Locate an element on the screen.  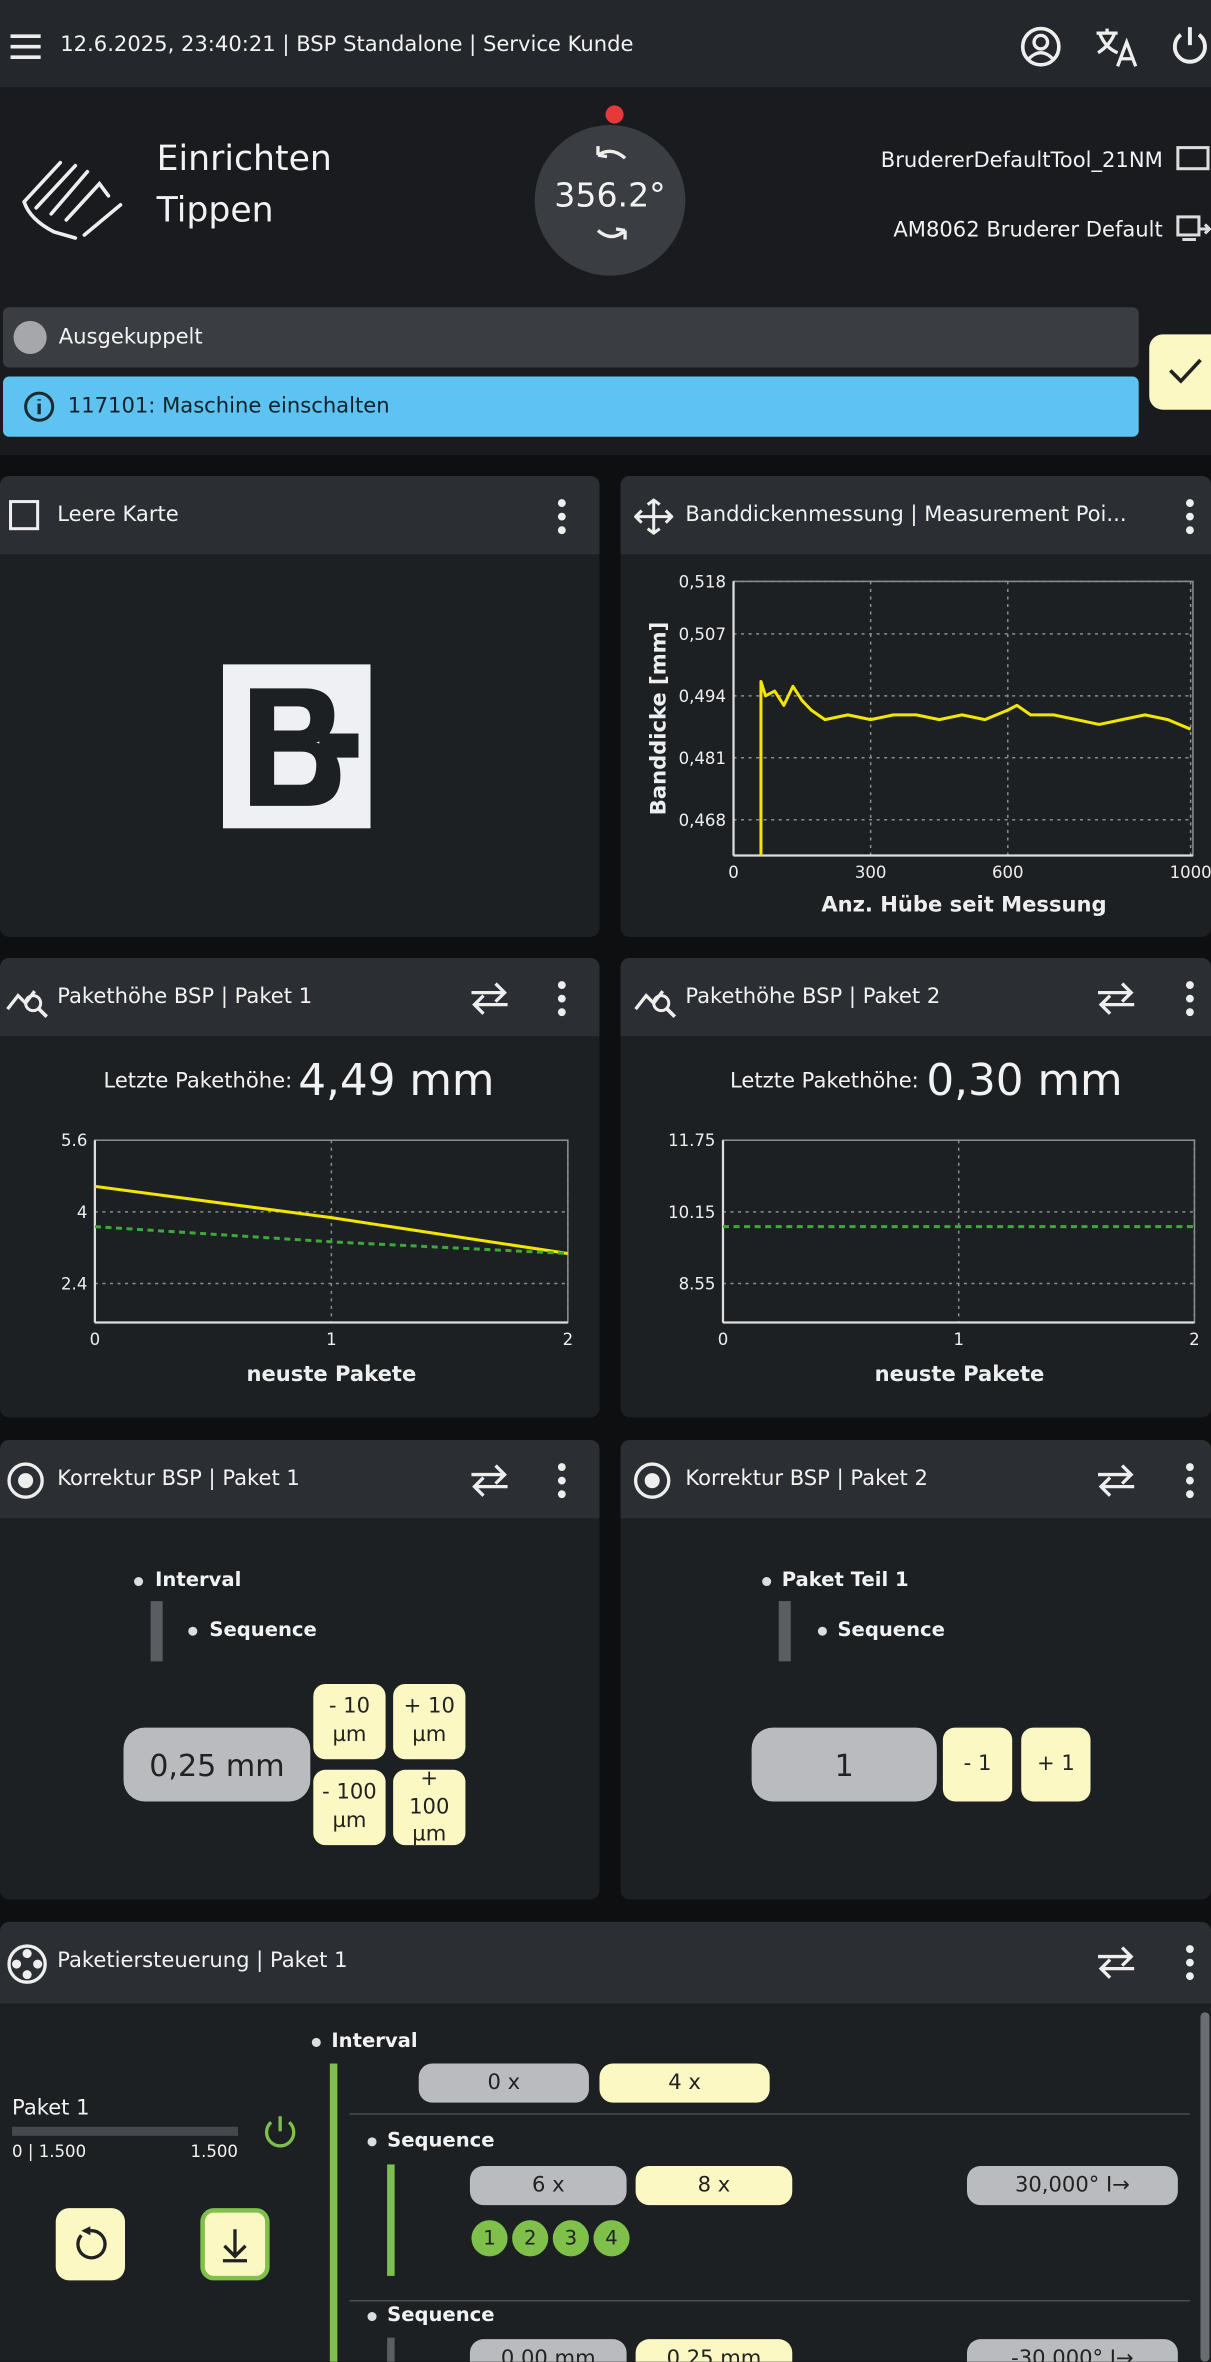
card-title: Leere Karte is located at coordinates (118, 515).